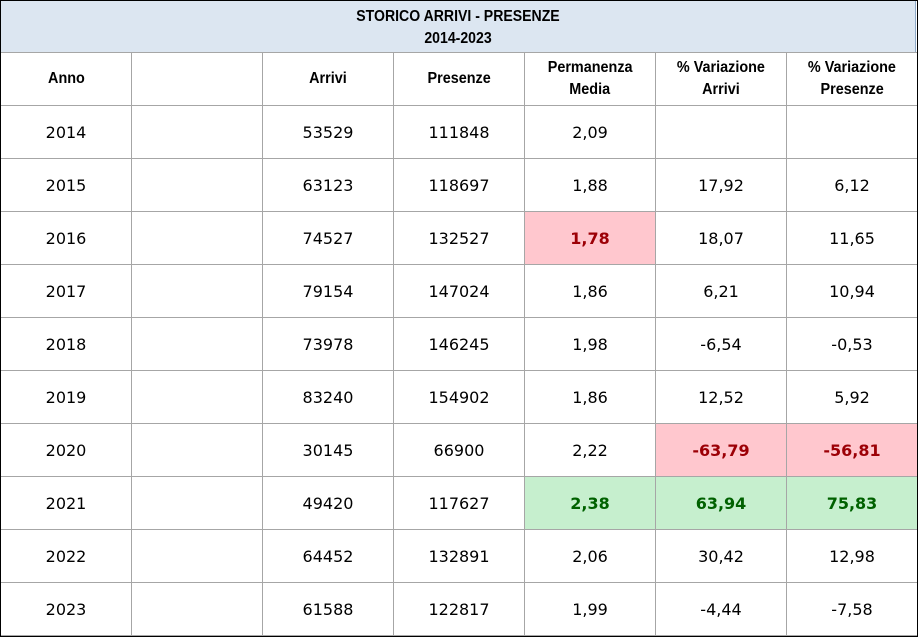 This screenshot has width=918, height=637. What do you see at coordinates (66, 397) in the screenshot?
I see `cell-anno: 2019` at bounding box center [66, 397].